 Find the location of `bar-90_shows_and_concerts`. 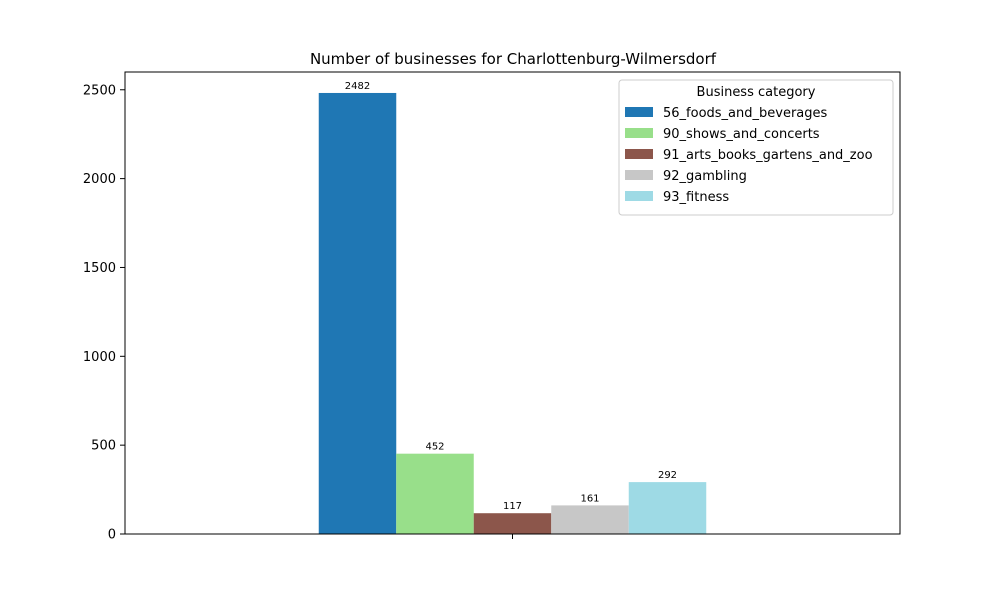

bar-90_shows_and_concerts is located at coordinates (435, 493).